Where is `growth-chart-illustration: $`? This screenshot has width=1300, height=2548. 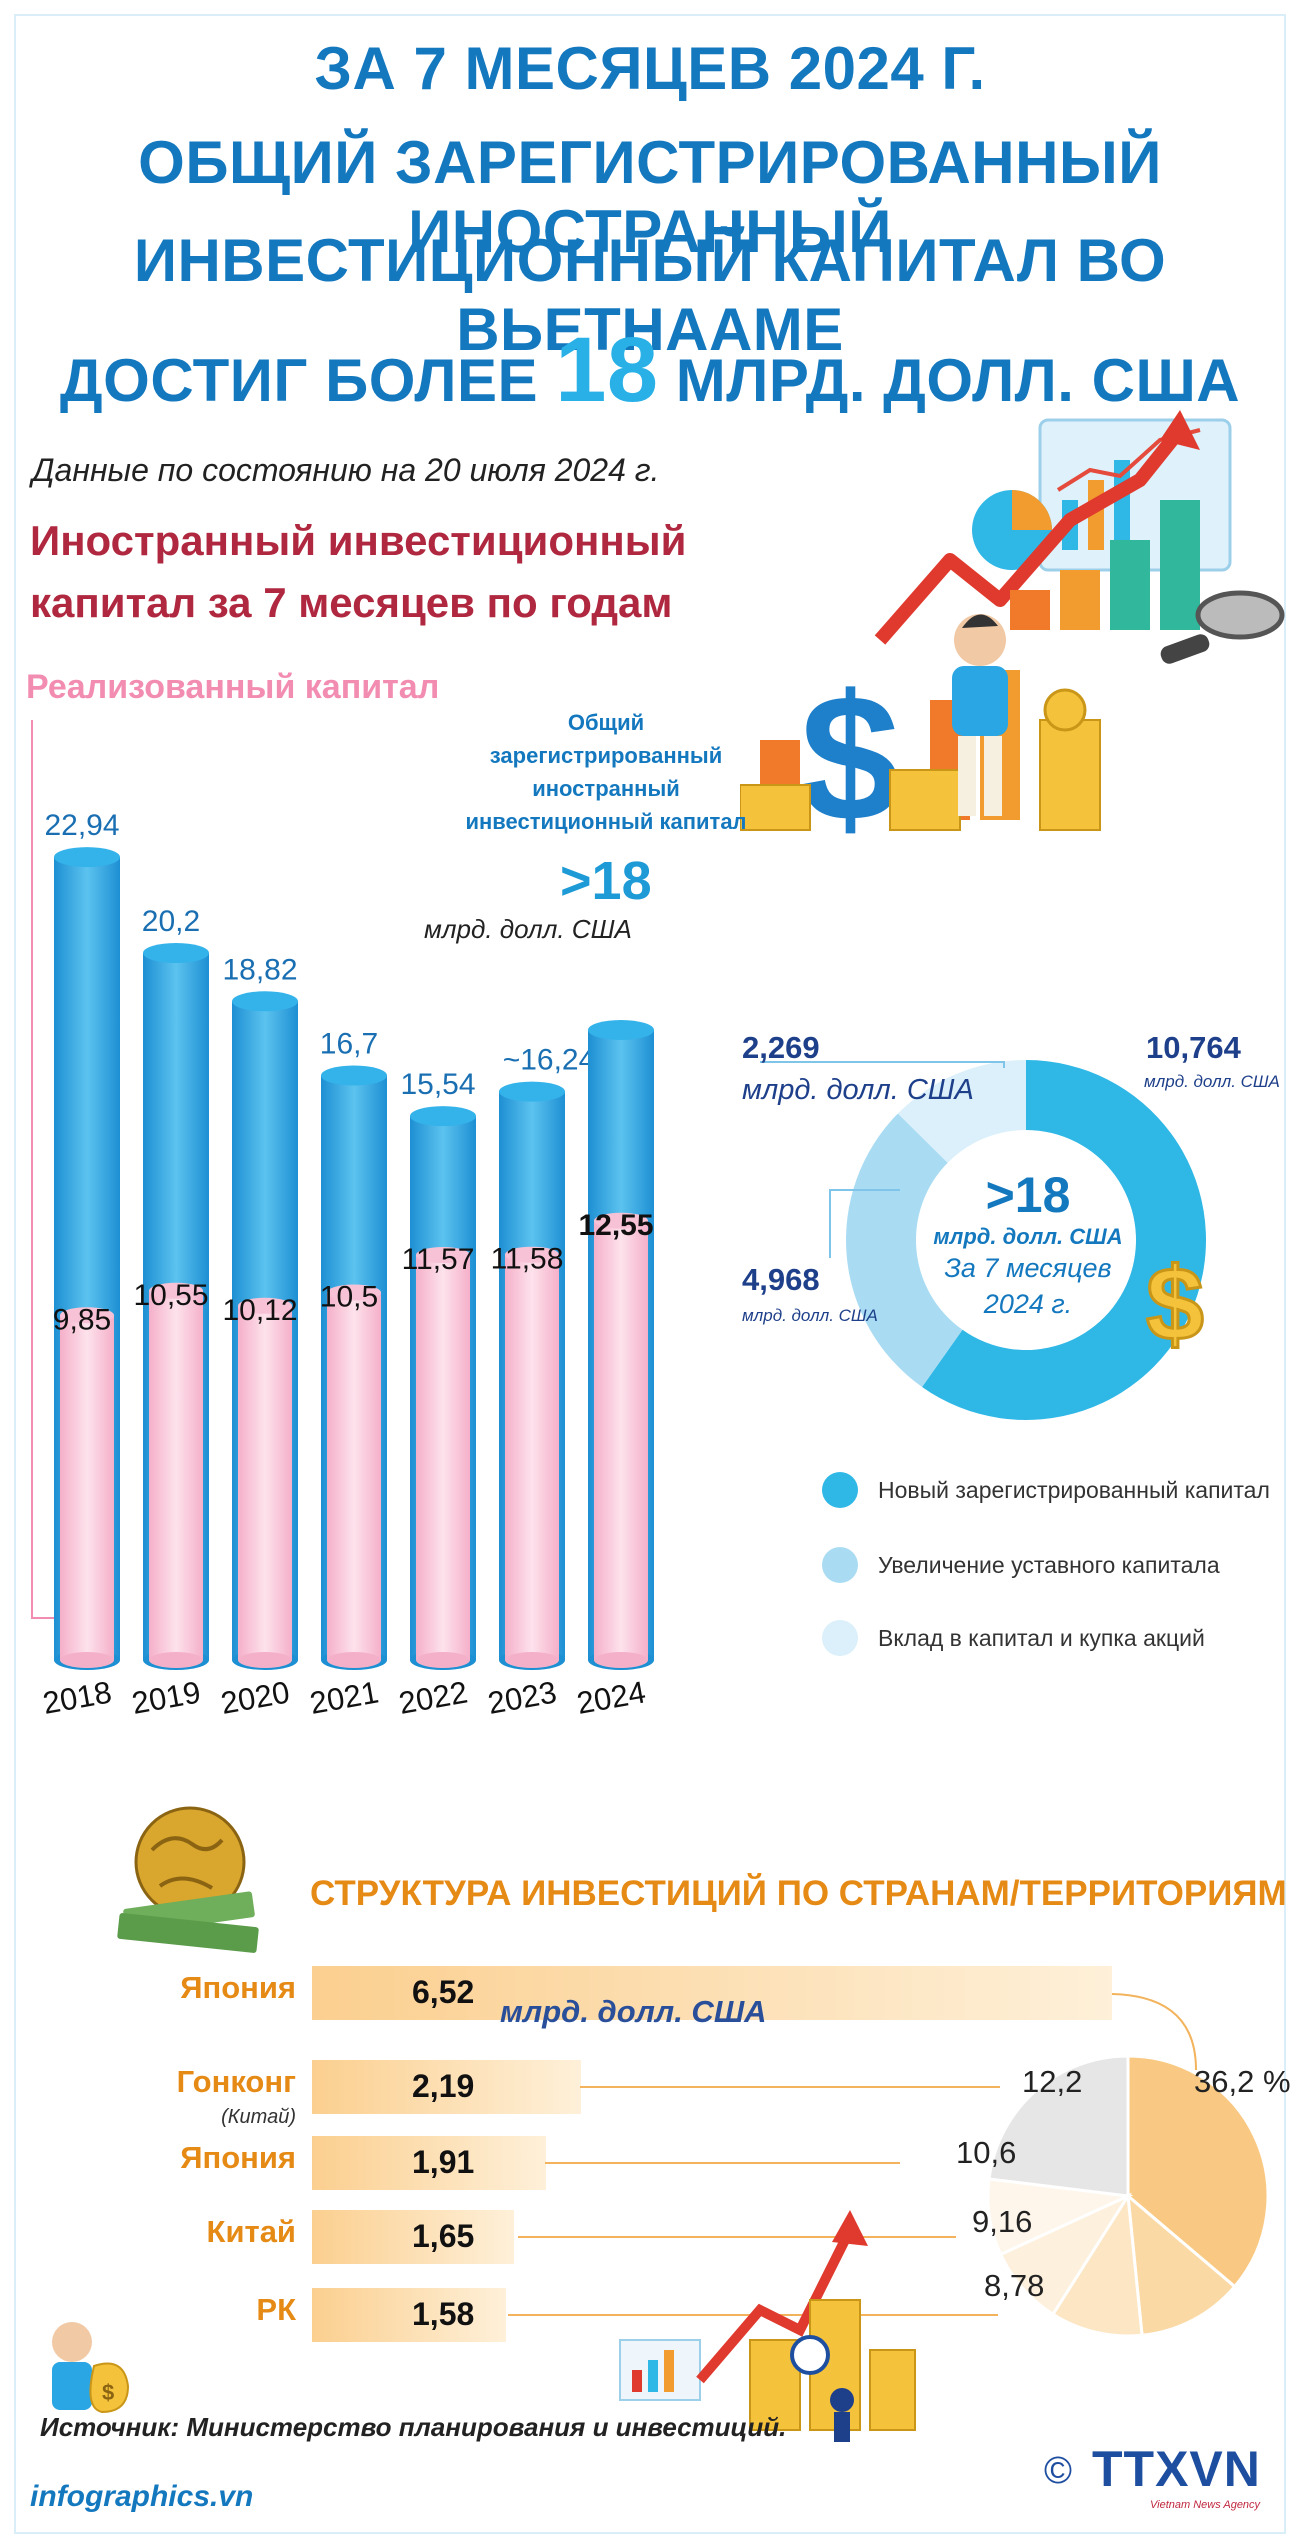 growth-chart-illustration: $ is located at coordinates (1012, 630).